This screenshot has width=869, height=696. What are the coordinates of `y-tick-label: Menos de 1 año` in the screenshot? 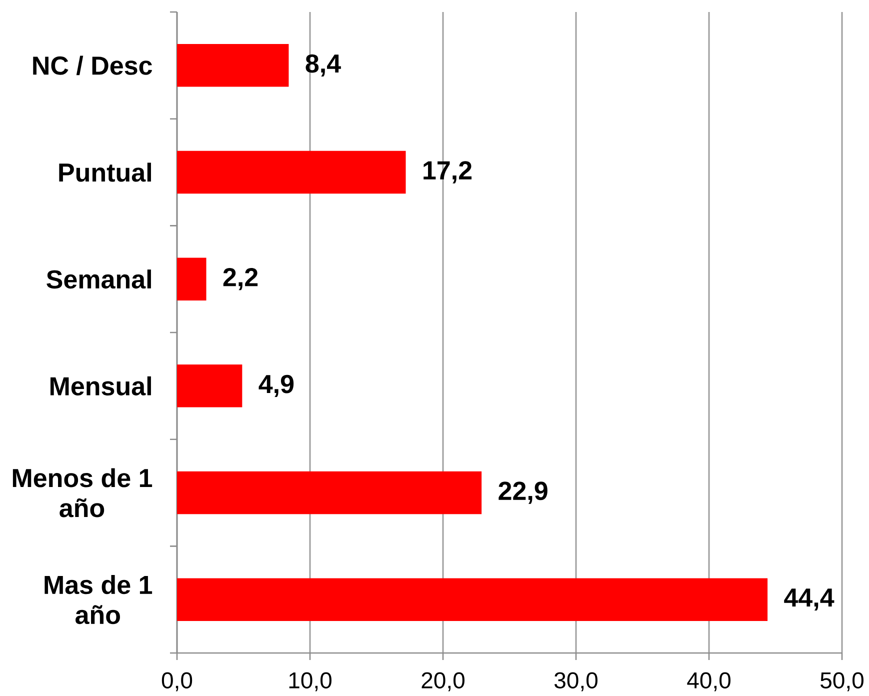 It's located at (82, 493).